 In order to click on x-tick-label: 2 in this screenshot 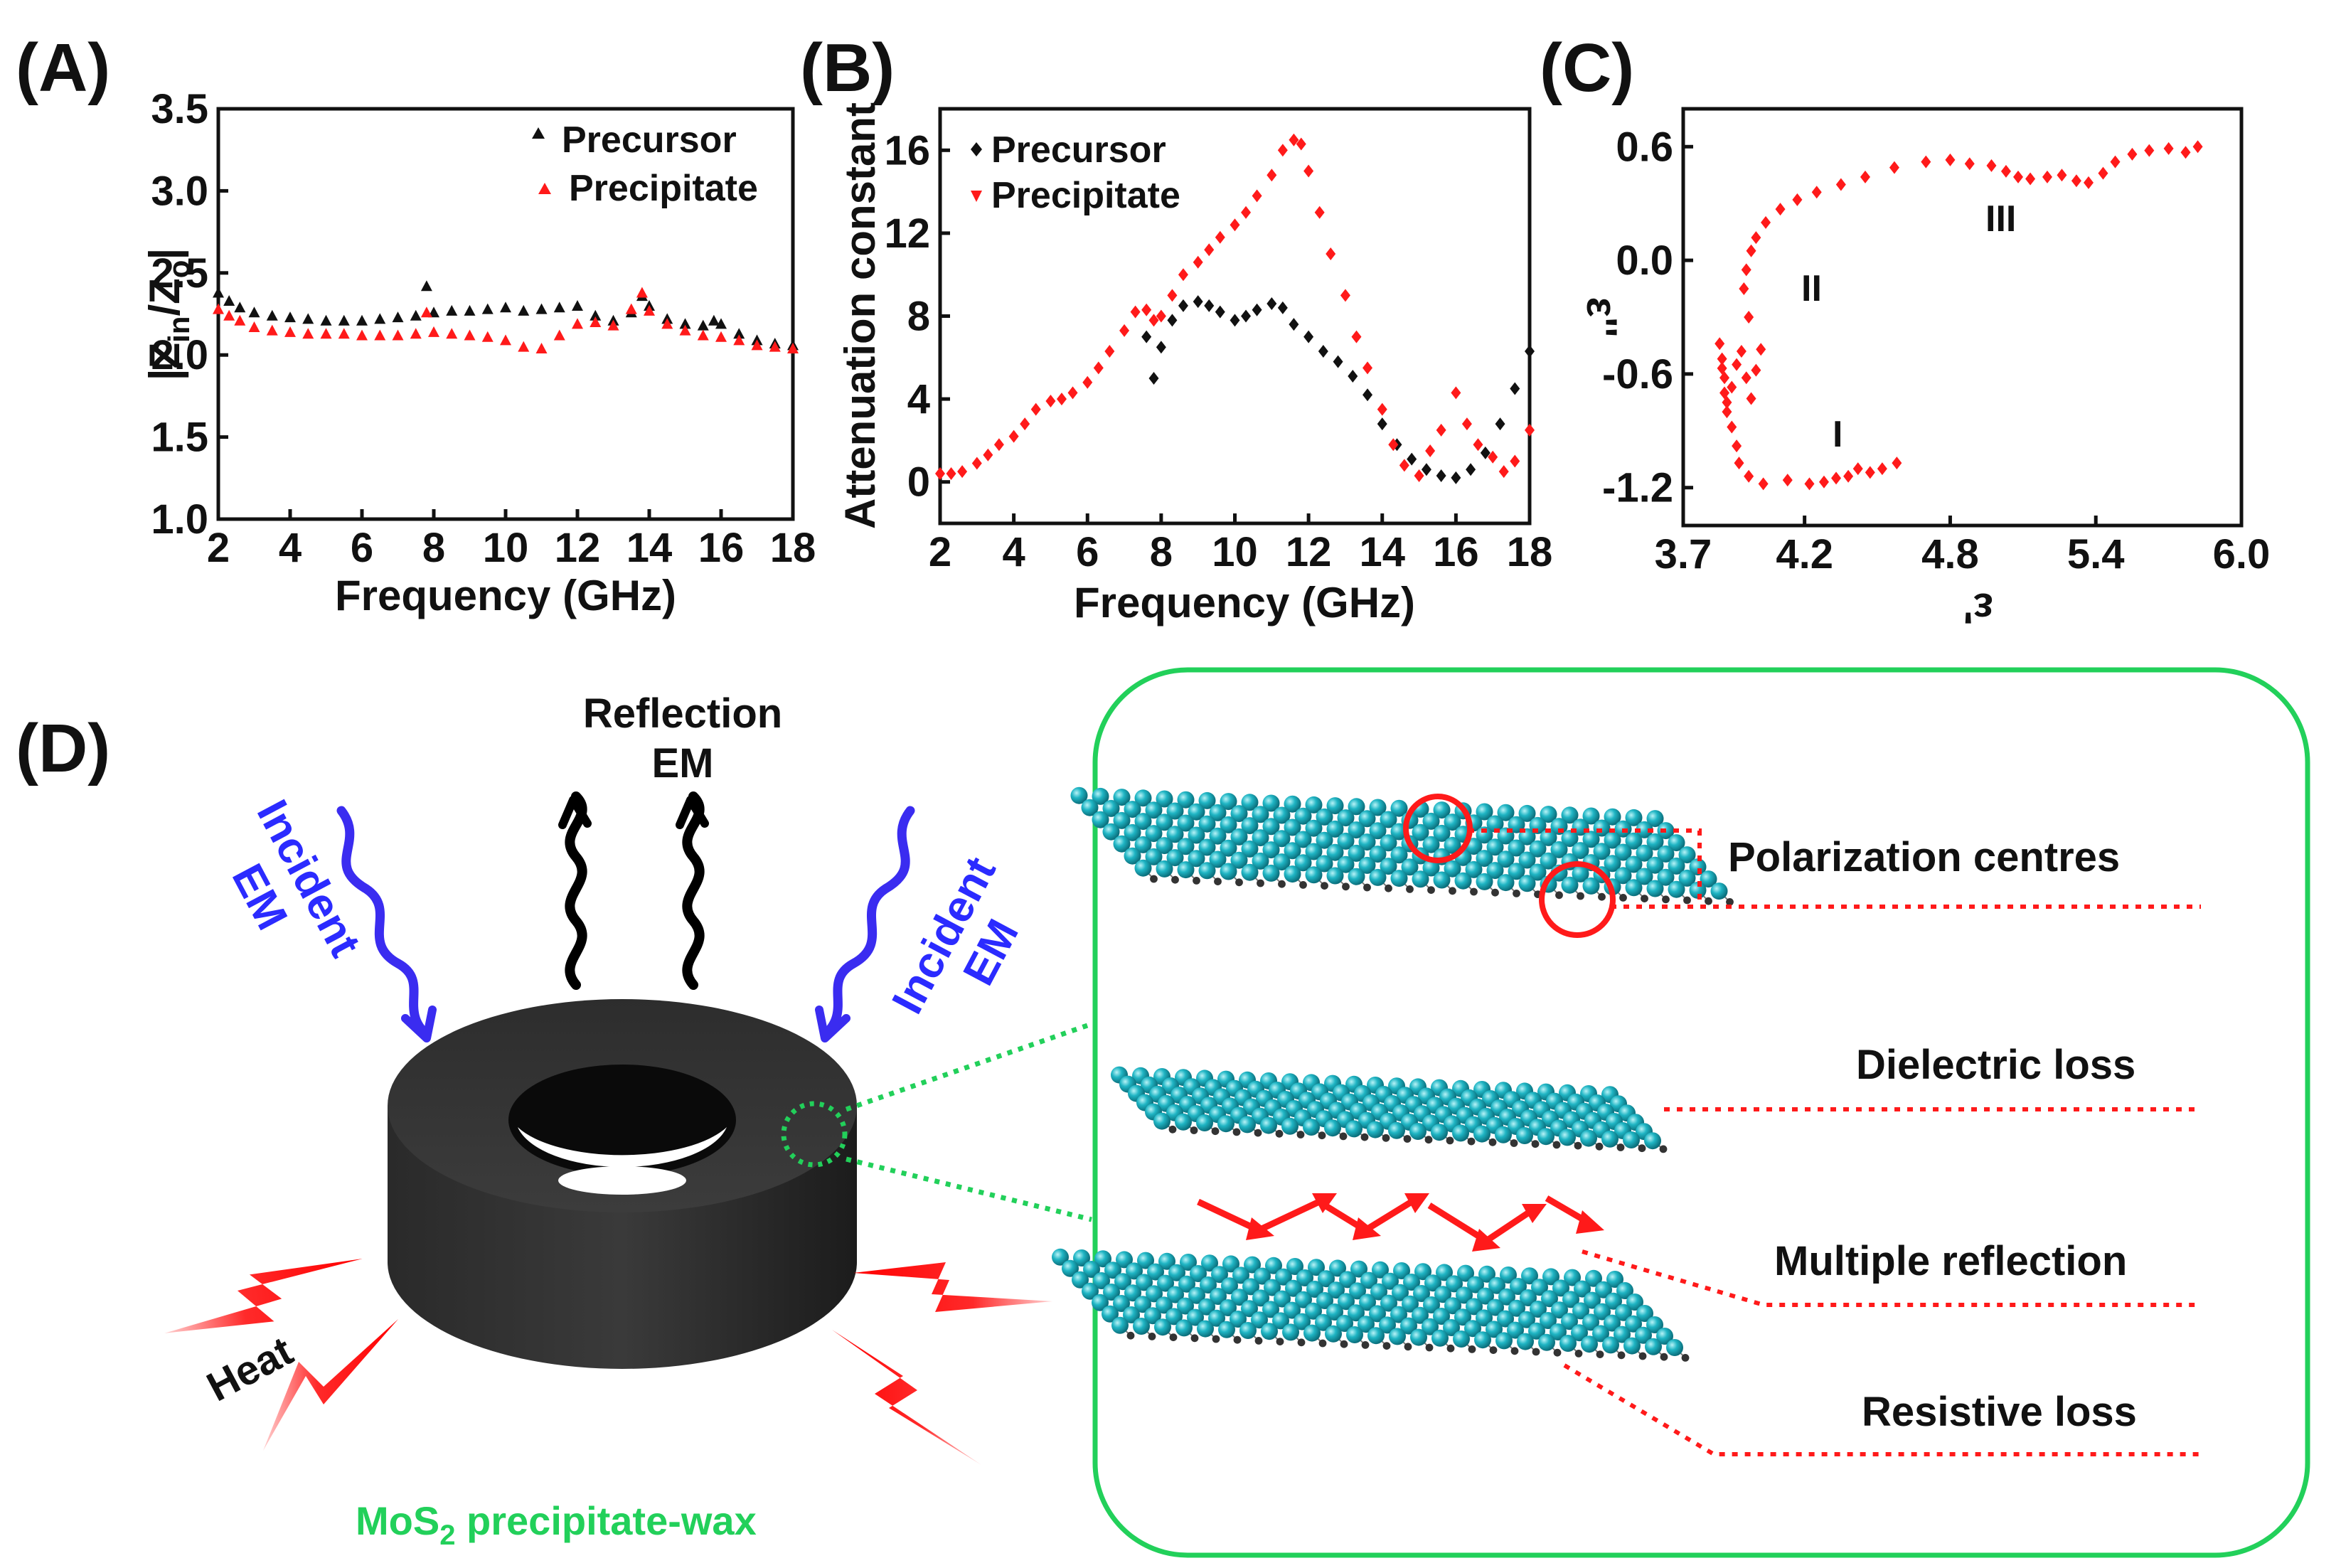, I will do `click(218, 548)`.